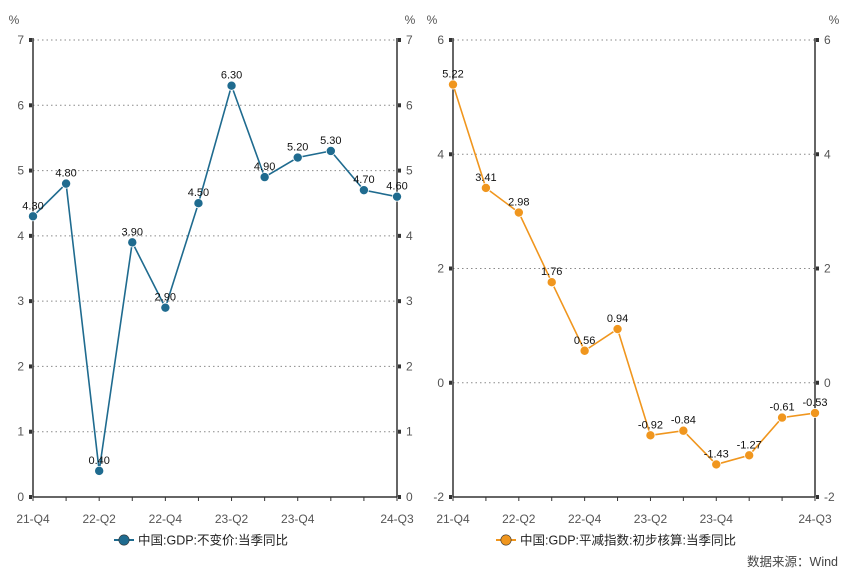  I want to click on y-tick-label-right: 6, so click(409, 105).